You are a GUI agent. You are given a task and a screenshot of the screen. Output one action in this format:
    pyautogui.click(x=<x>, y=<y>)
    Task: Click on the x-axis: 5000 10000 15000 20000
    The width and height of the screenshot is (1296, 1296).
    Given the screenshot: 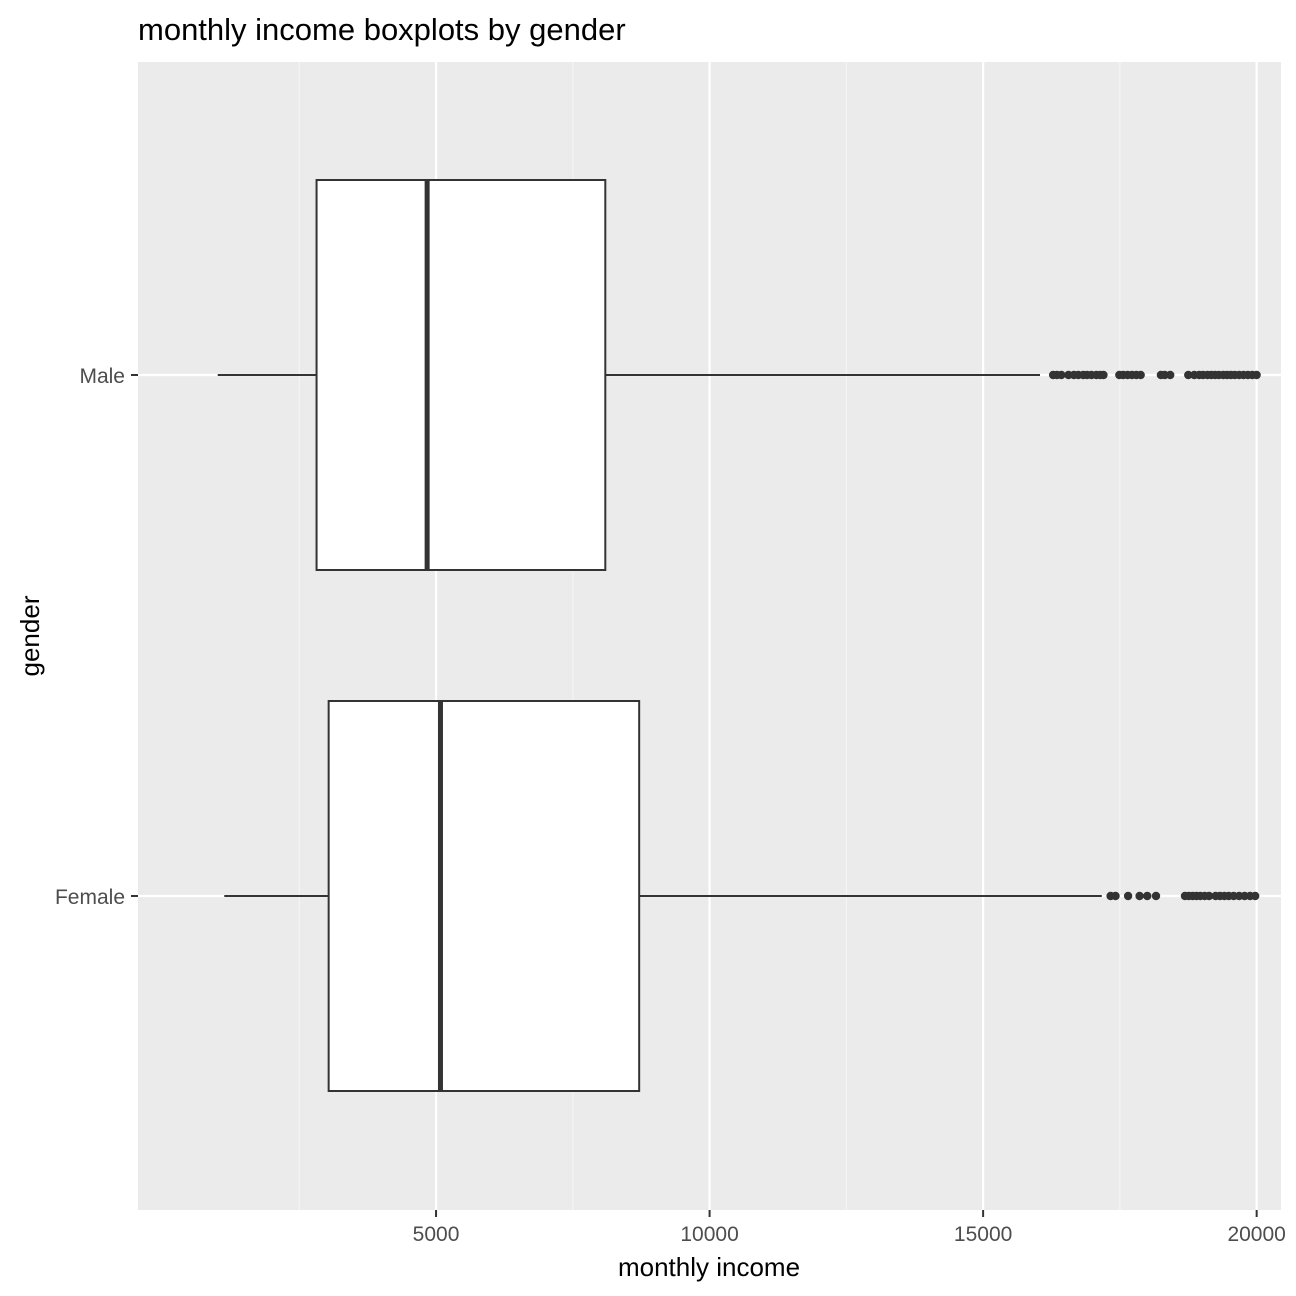 What is the action you would take?
    pyautogui.click(x=849, y=1228)
    